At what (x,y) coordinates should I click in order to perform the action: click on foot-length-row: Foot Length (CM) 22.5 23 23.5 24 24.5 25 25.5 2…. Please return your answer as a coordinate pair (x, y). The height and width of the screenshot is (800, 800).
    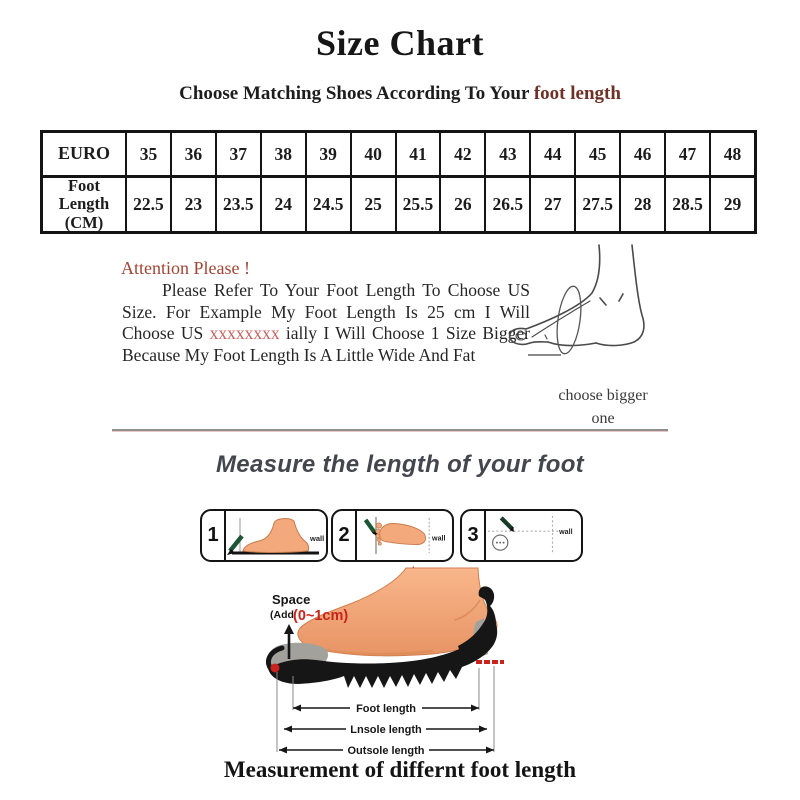
    Looking at the image, I should click on (398, 204).